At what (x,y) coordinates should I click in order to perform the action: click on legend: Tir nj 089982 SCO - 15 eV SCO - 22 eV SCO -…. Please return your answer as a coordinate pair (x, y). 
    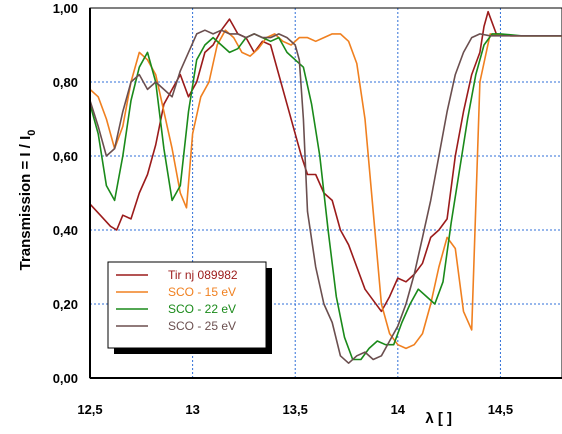
    Looking at the image, I should click on (189, 307).